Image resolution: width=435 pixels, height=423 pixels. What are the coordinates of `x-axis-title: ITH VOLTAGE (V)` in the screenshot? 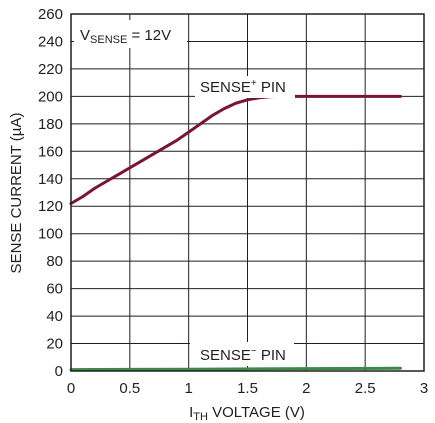 It's located at (247, 413).